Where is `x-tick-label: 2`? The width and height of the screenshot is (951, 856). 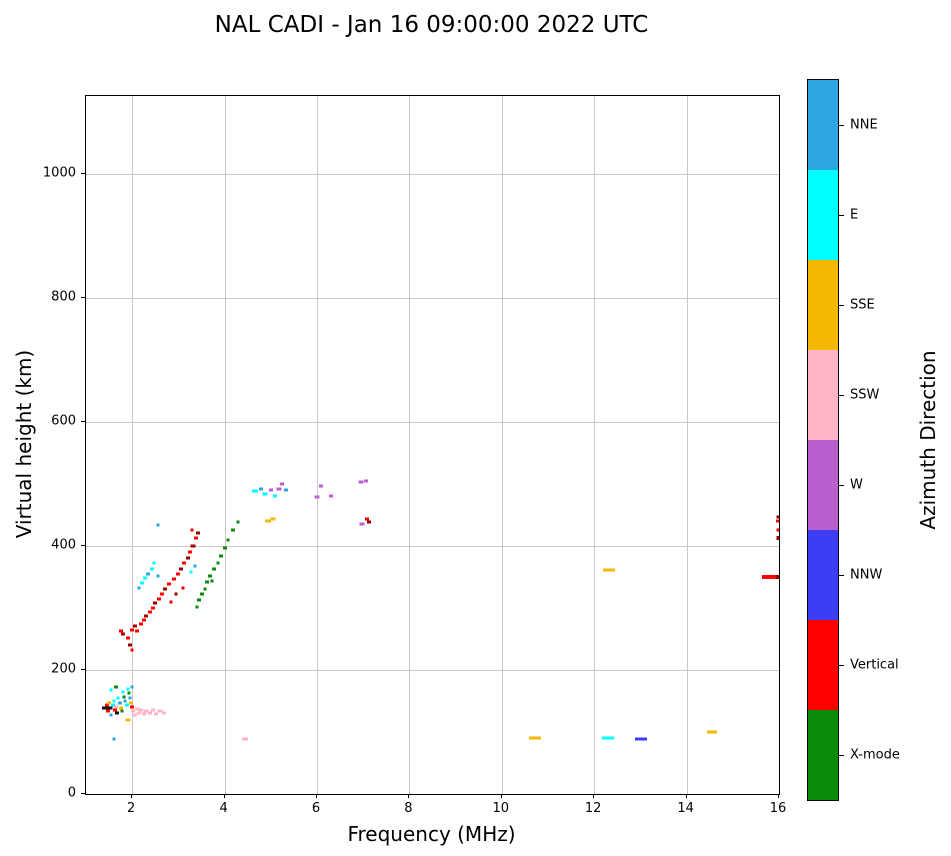 x-tick-label: 2 is located at coordinates (131, 808).